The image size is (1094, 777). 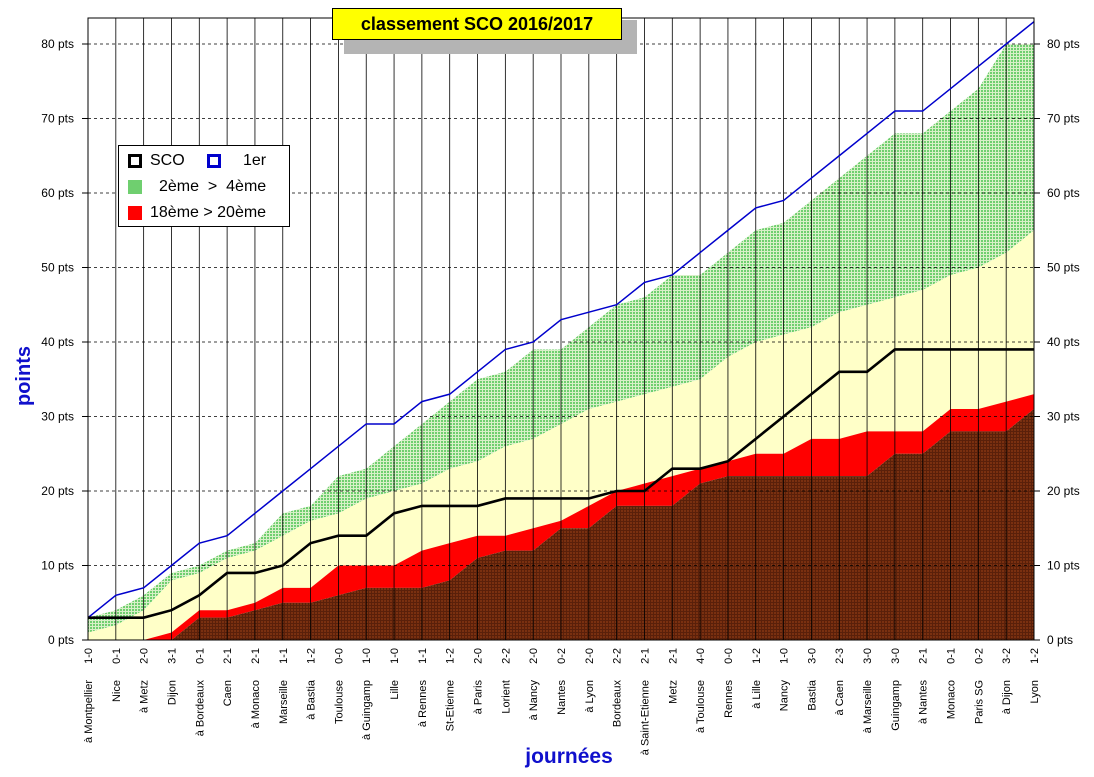 I want to click on x-tick-score: 2-3, so click(x=840, y=656).